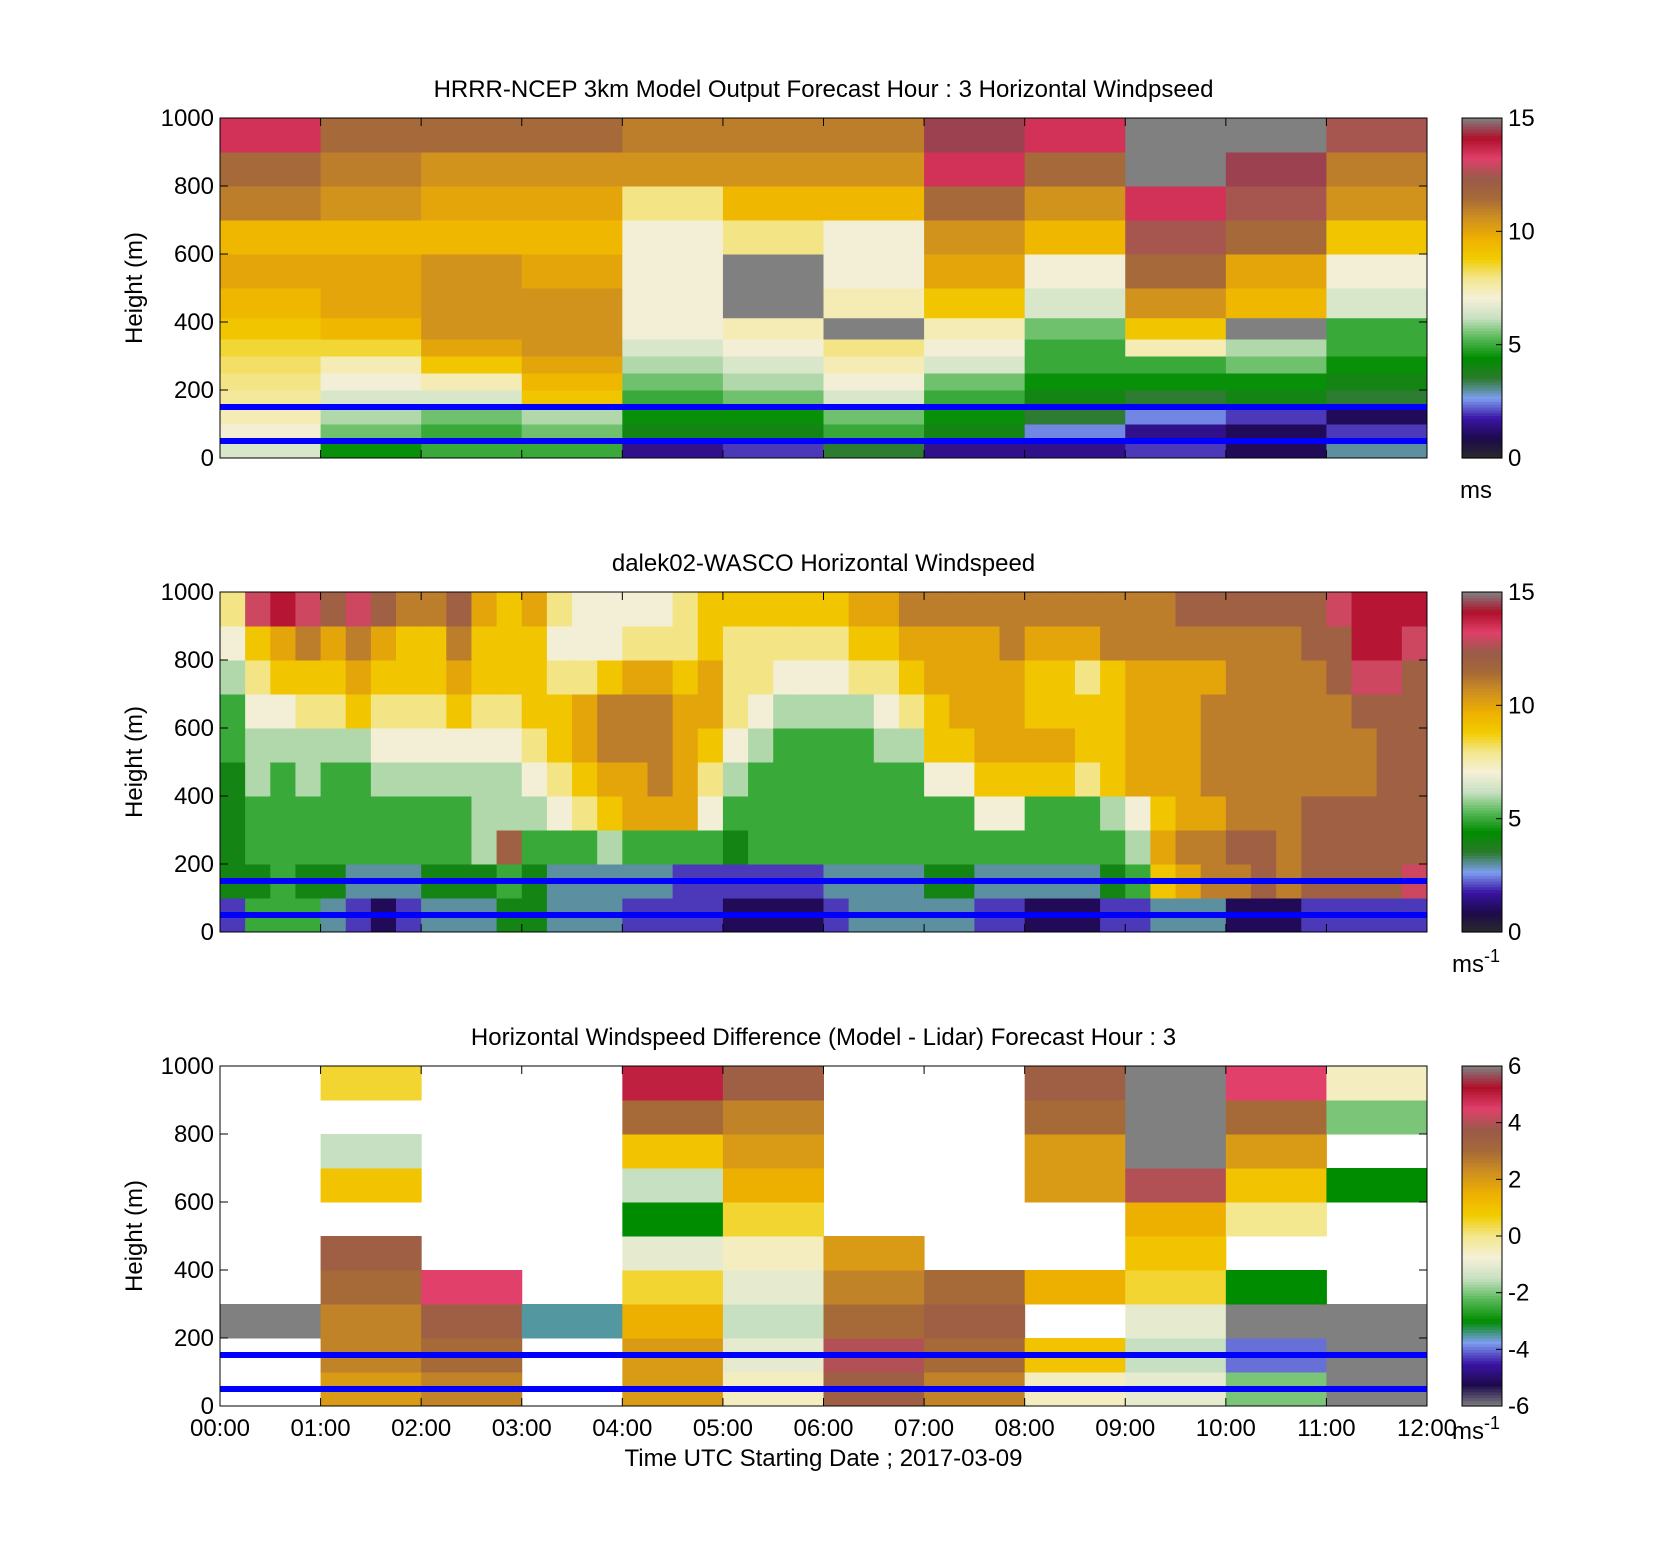 Image resolution: width=1680 pixels, height=1561 pixels. Describe the element at coordinates (134, 1236) in the screenshot. I see `y-axis-label: Height (m)` at that location.